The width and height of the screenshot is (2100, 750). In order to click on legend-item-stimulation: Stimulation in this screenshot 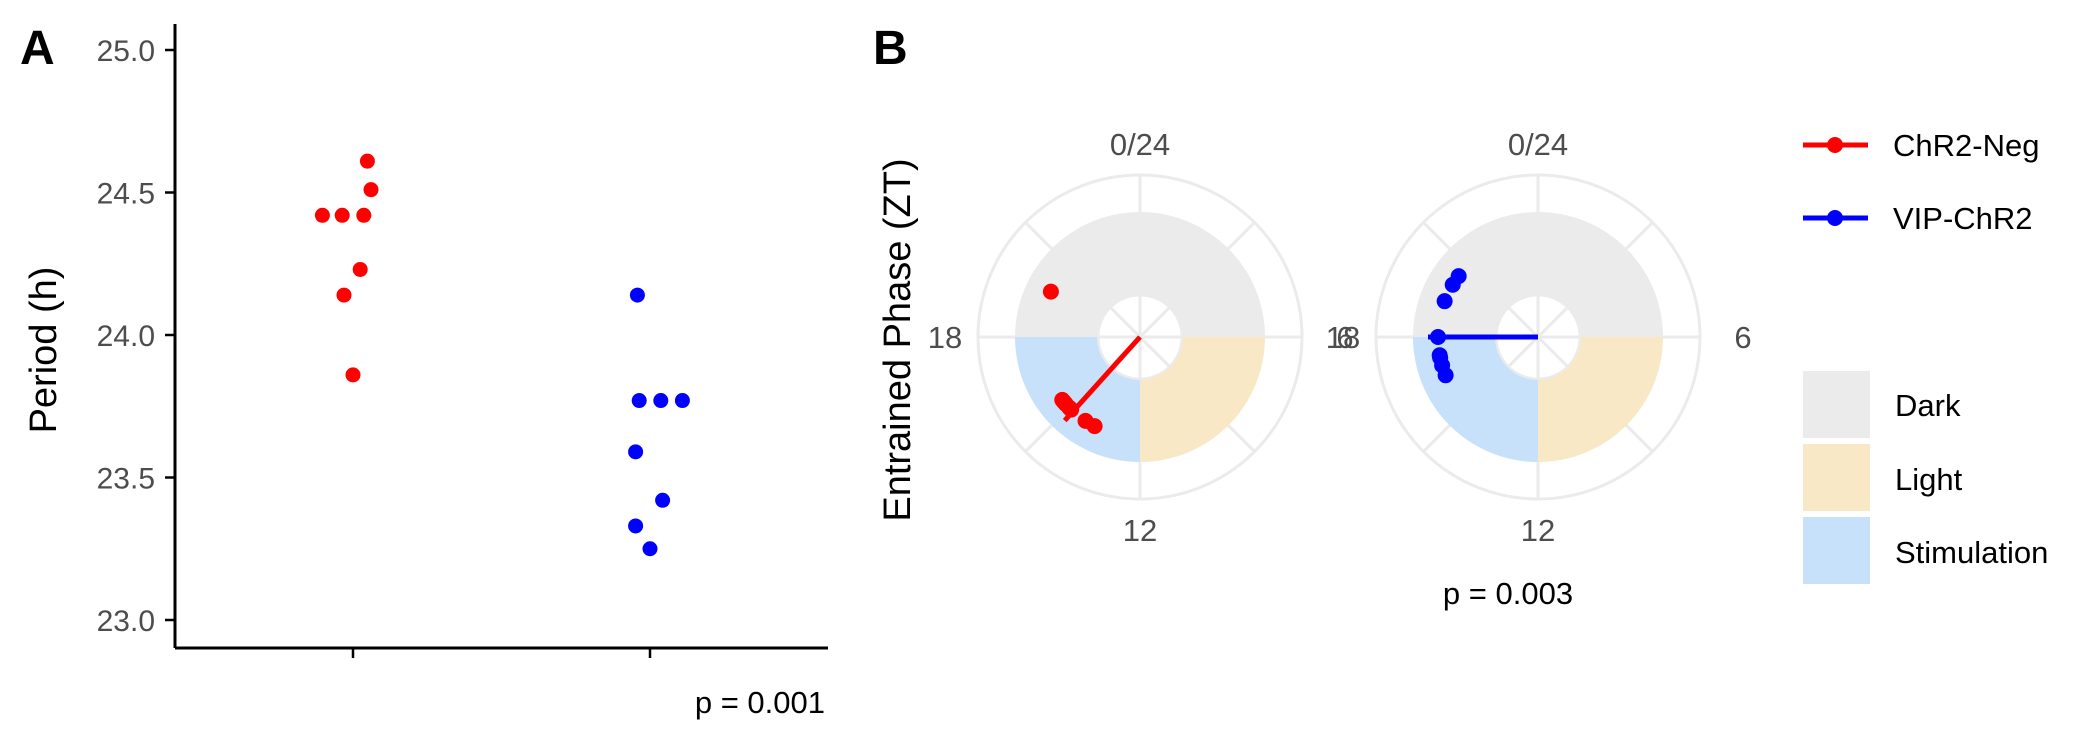, I will do `click(1925, 550)`.